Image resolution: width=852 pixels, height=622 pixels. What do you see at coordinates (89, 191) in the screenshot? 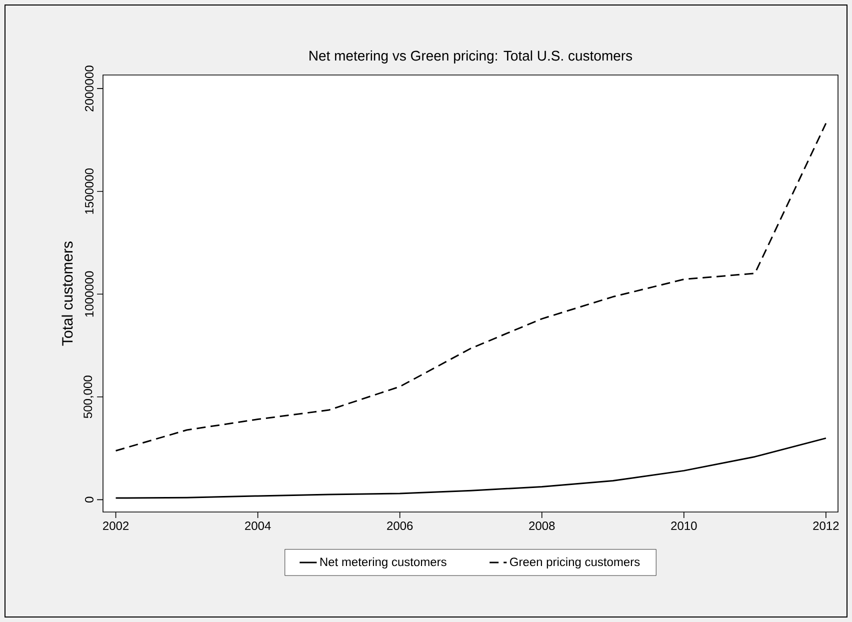
I see `y-tick-label: 1500000` at bounding box center [89, 191].